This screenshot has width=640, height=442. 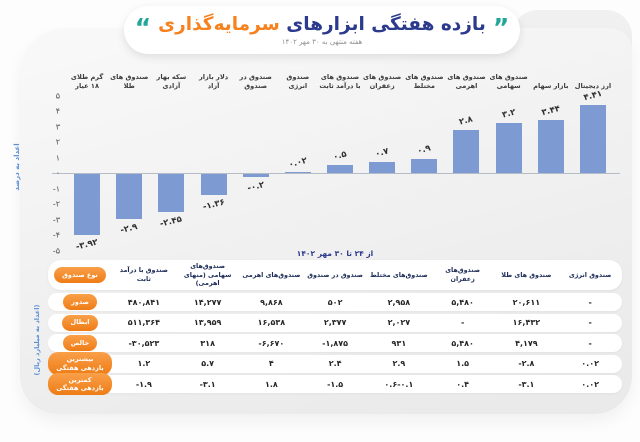 What do you see at coordinates (143, 274) in the screenshot?
I see `column-header: صندوق با درآمد ثابت` at bounding box center [143, 274].